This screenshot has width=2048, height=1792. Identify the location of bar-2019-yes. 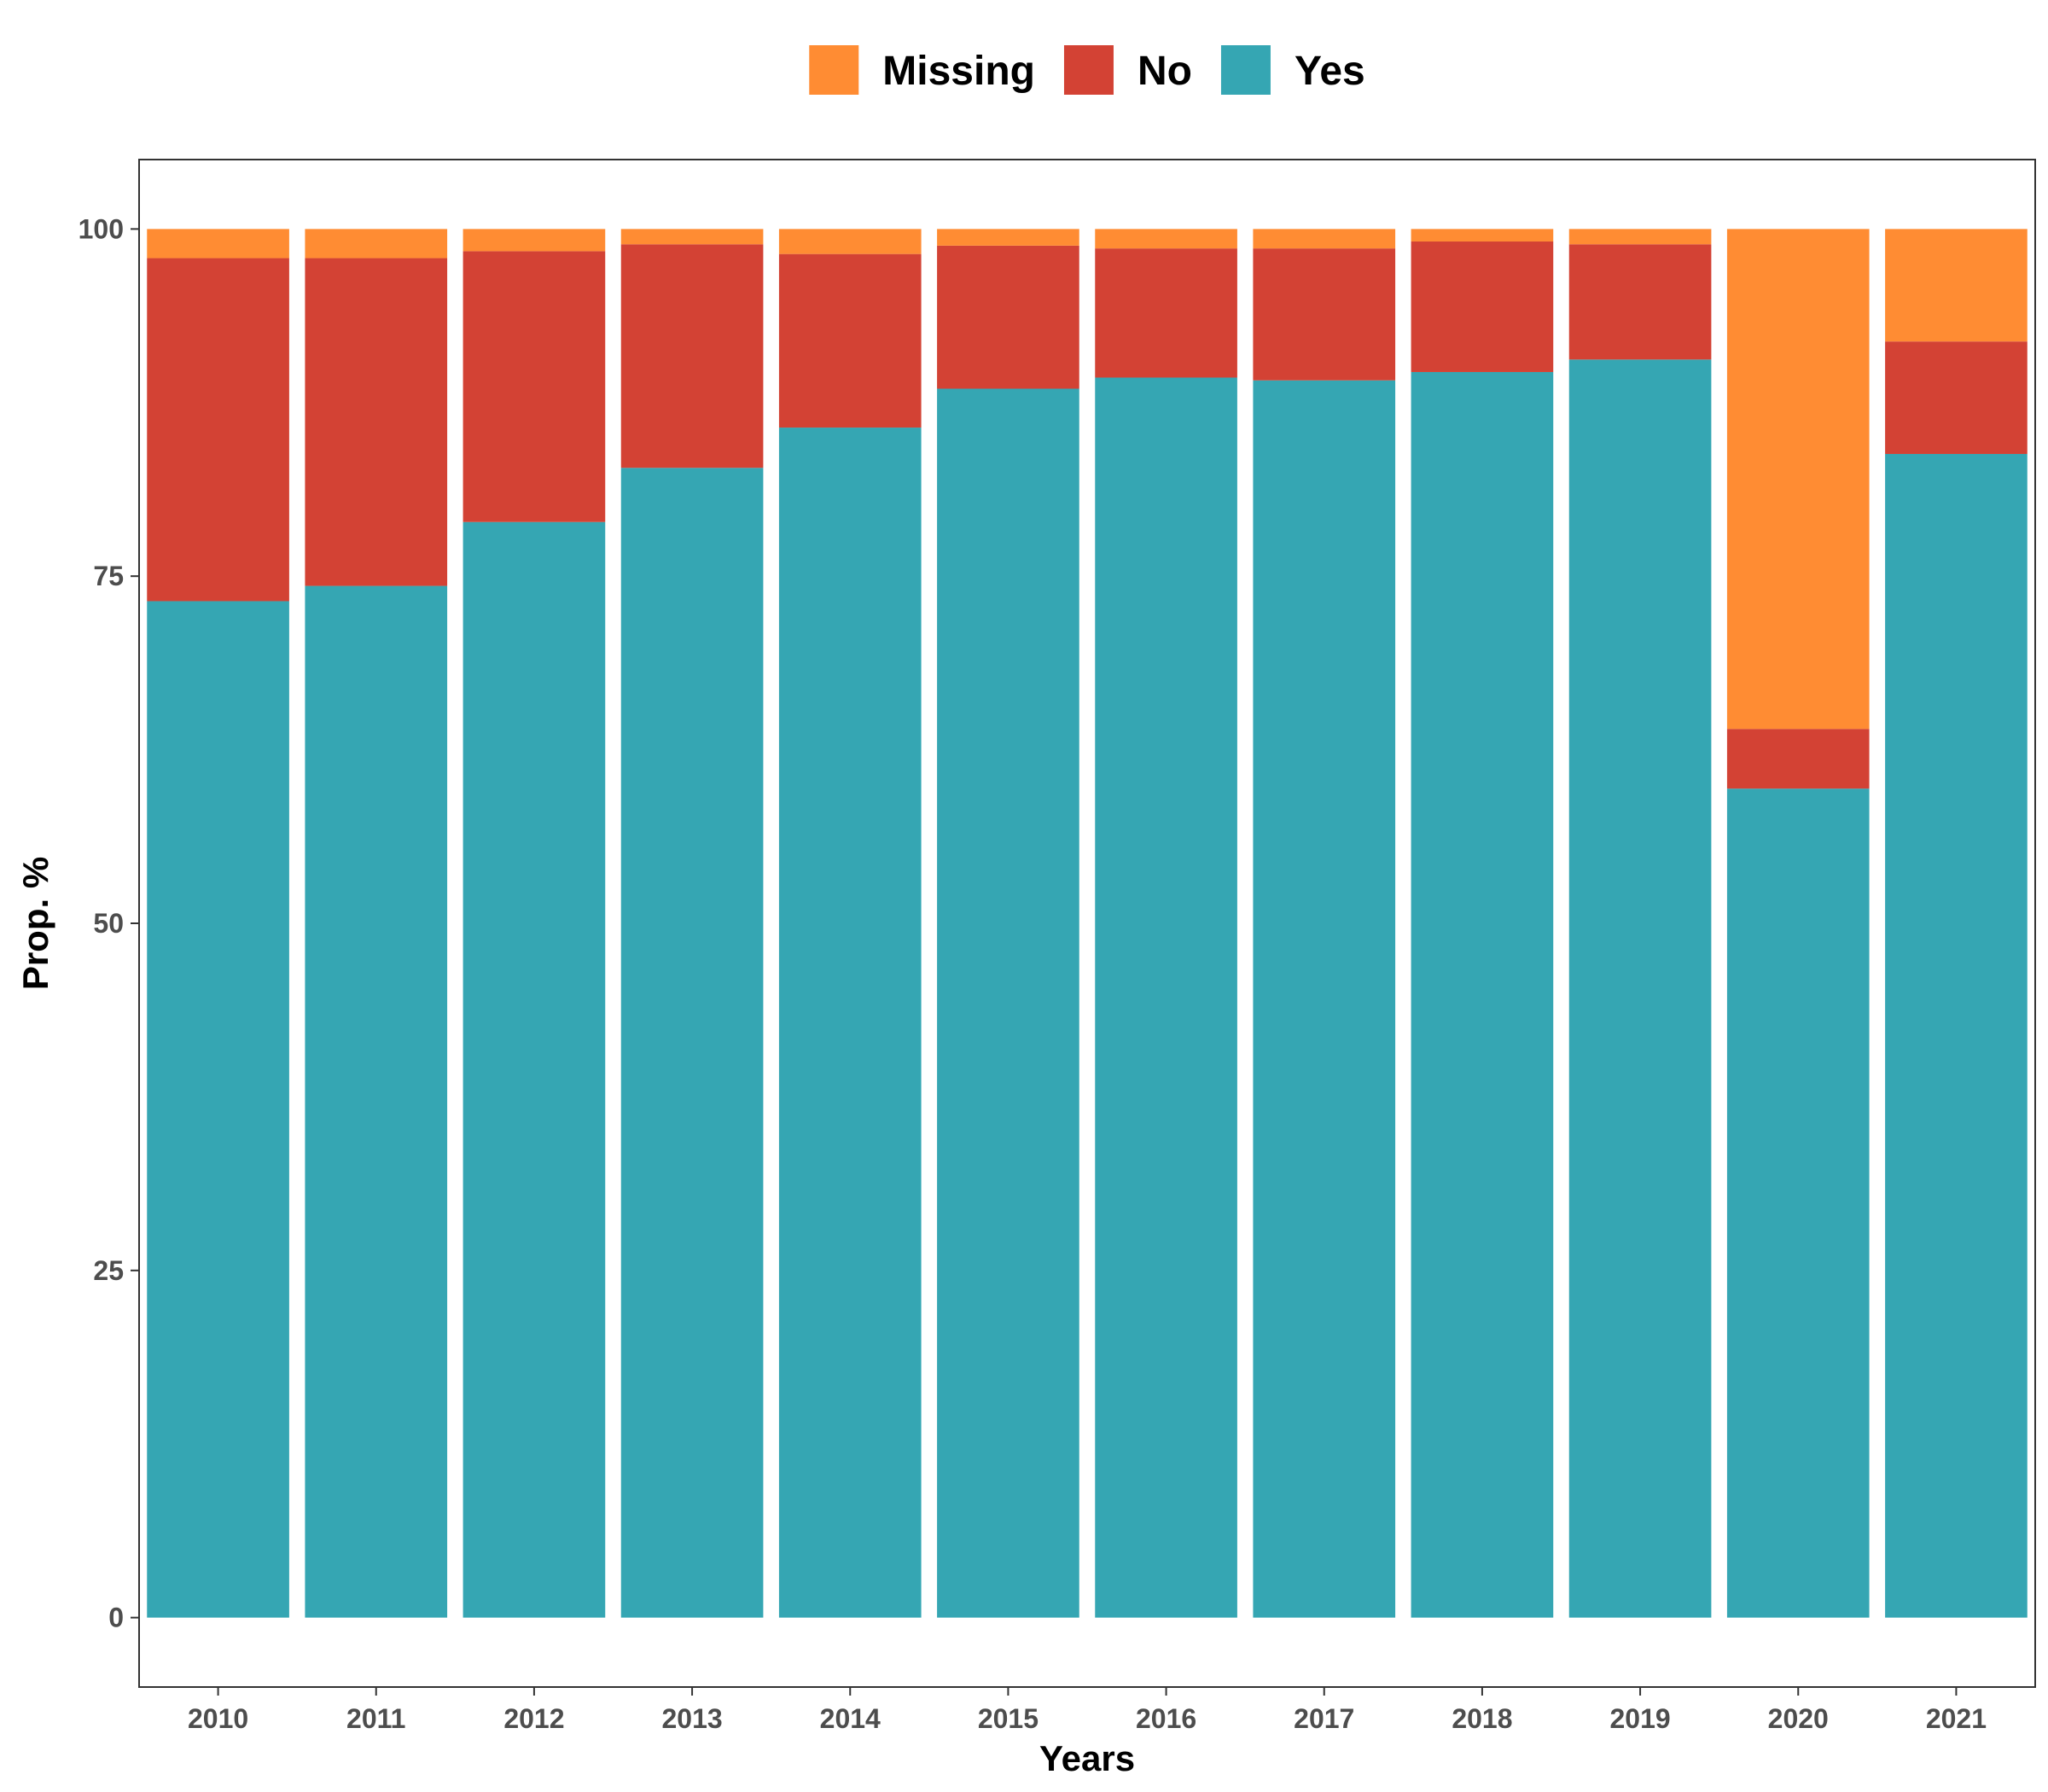
(1640, 989).